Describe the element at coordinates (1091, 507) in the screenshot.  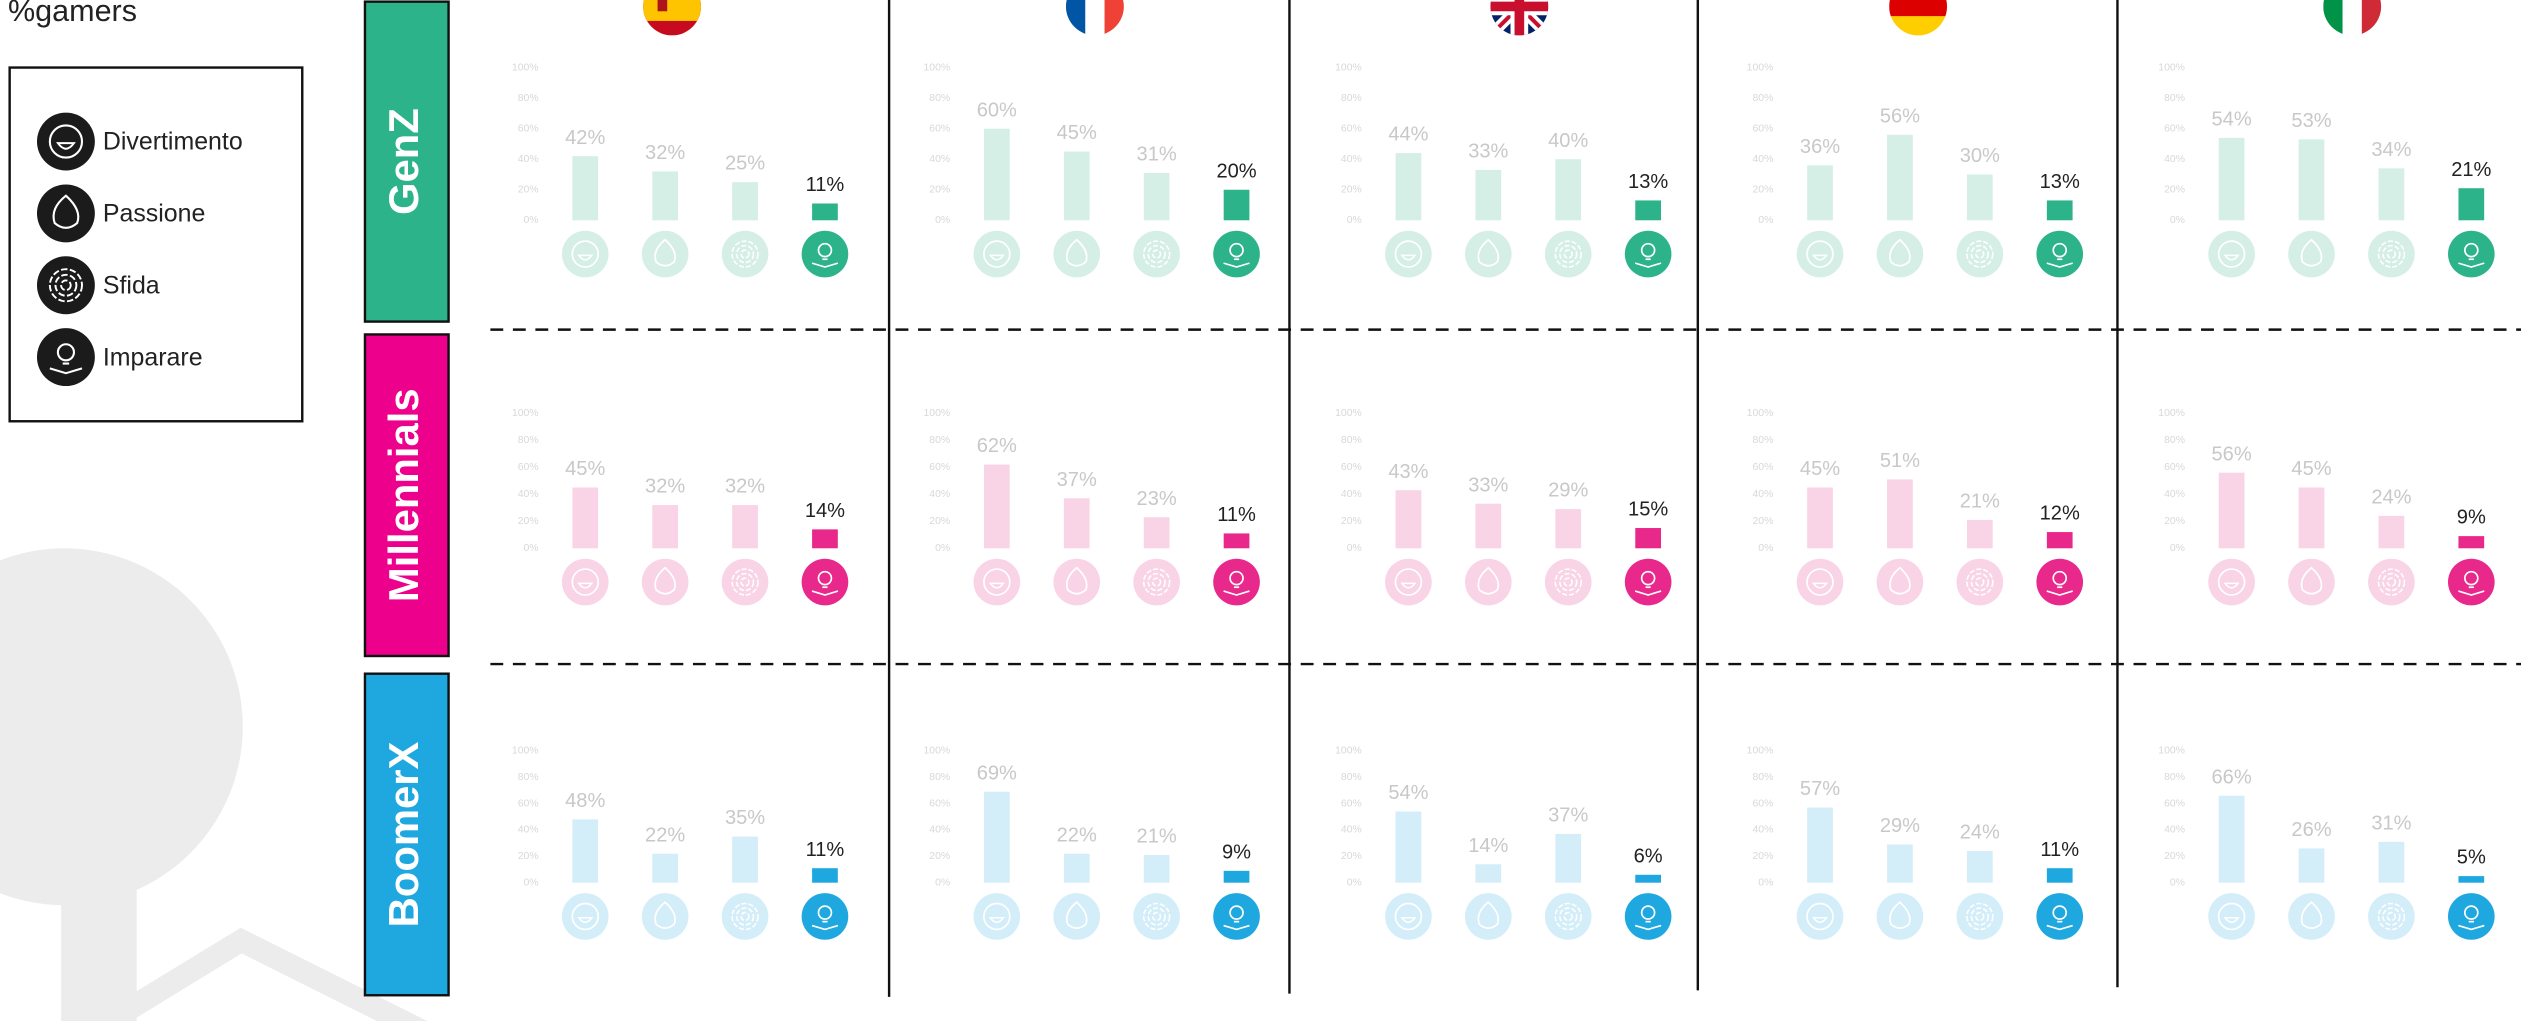
I see `mini-chart: 0% 20% 40% 60% 80% 100% 62% 37% 23% 11%` at that location.